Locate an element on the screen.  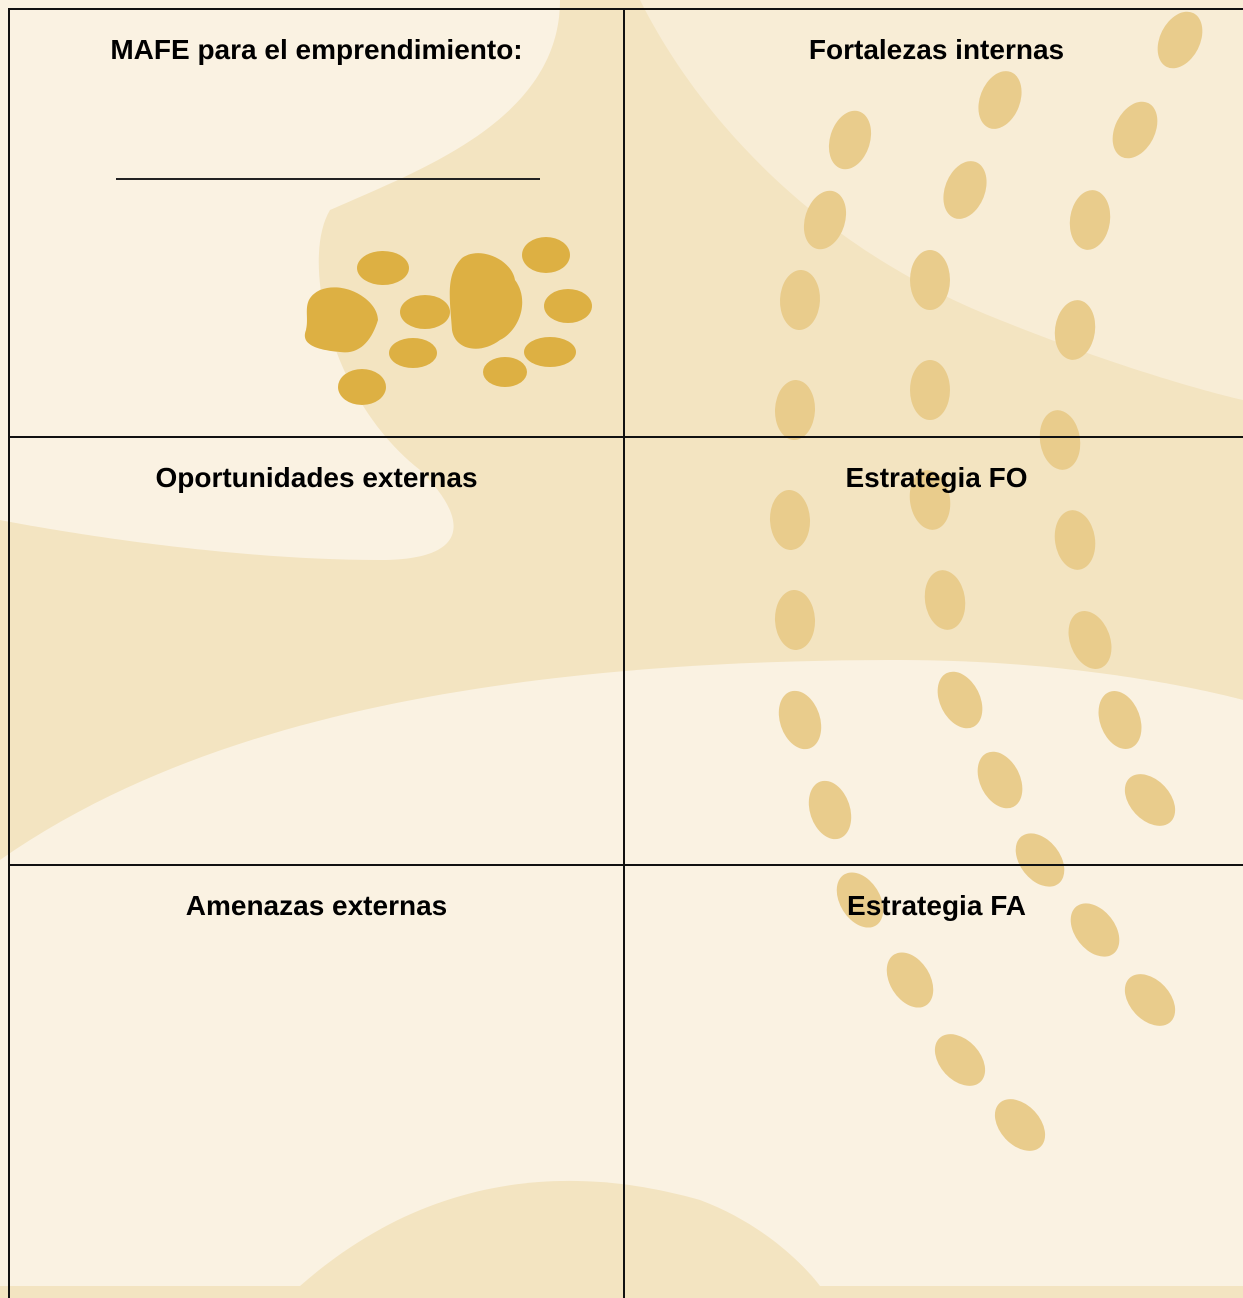
cell-title: Fortalezas internas is located at coordinates (936, 49).